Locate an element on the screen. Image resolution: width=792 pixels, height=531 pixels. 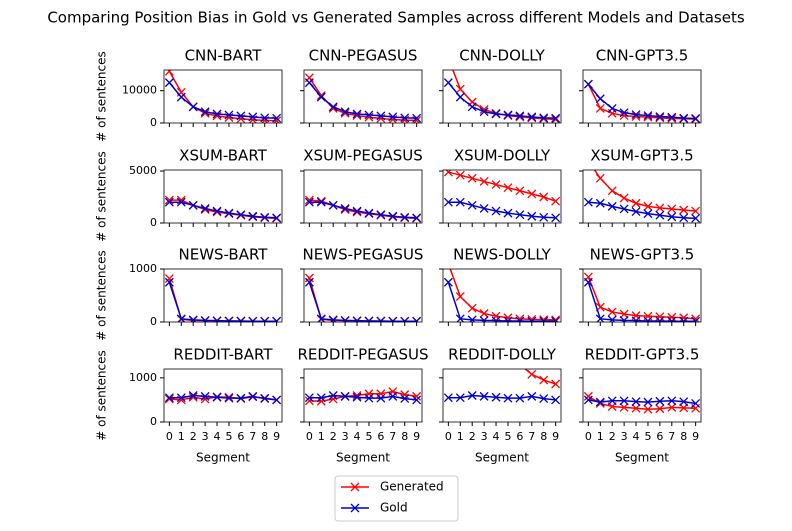
y-axis-label: # of sentences is located at coordinates (102, 96).